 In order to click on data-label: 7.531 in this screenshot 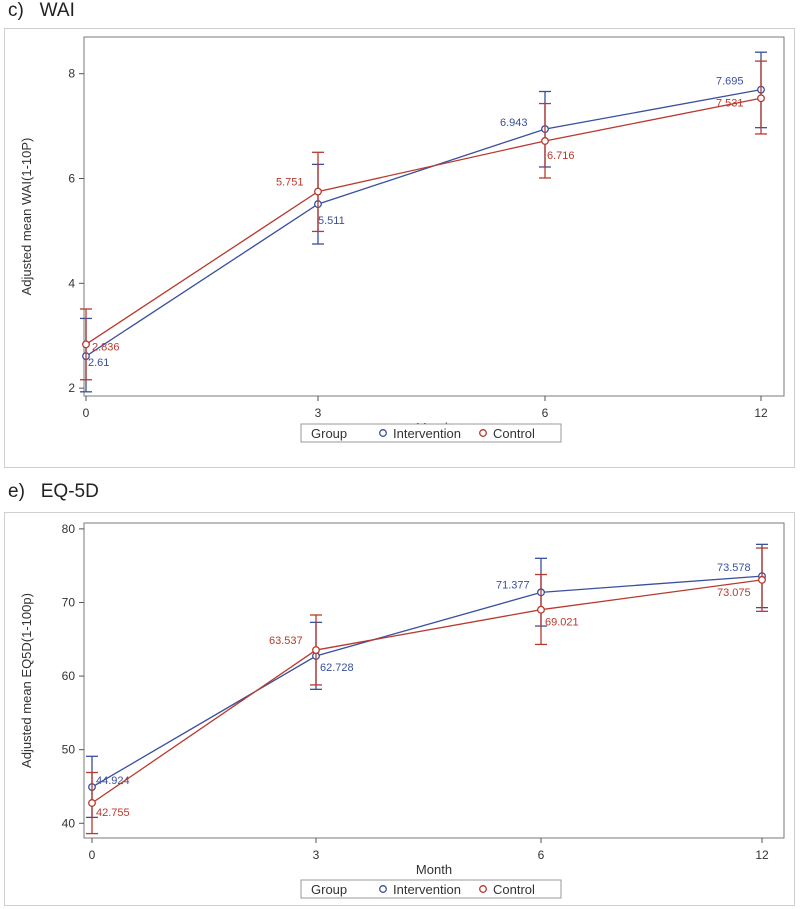, I will do `click(730, 103)`.